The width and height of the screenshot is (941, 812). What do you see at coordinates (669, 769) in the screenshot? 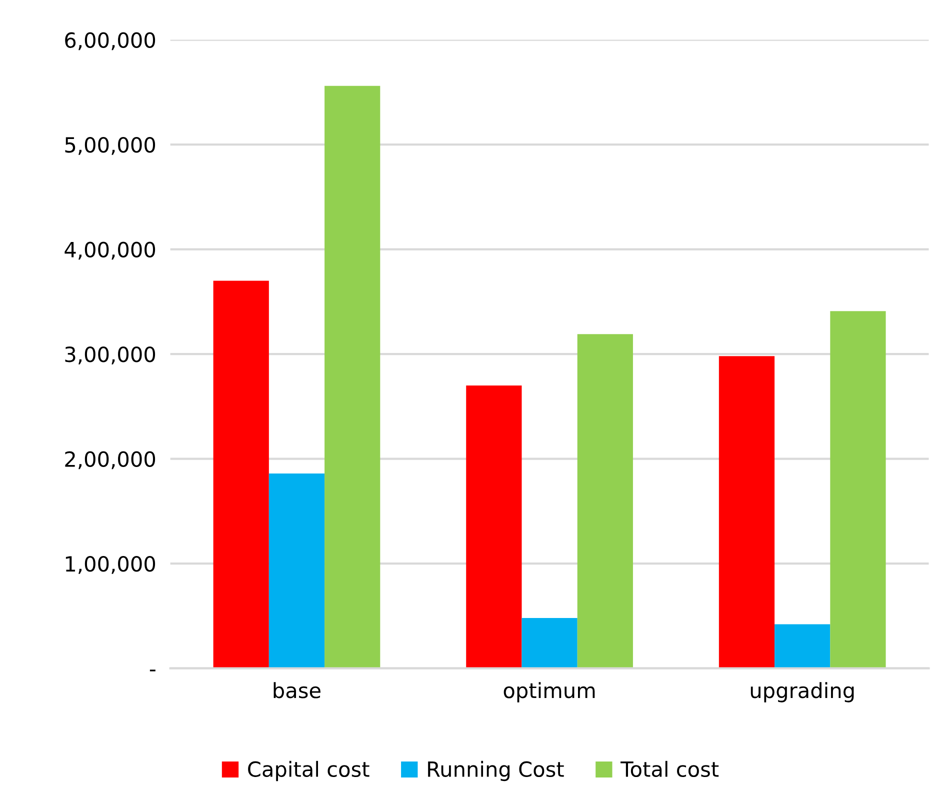
I see `legend-label: Total cost` at bounding box center [669, 769].